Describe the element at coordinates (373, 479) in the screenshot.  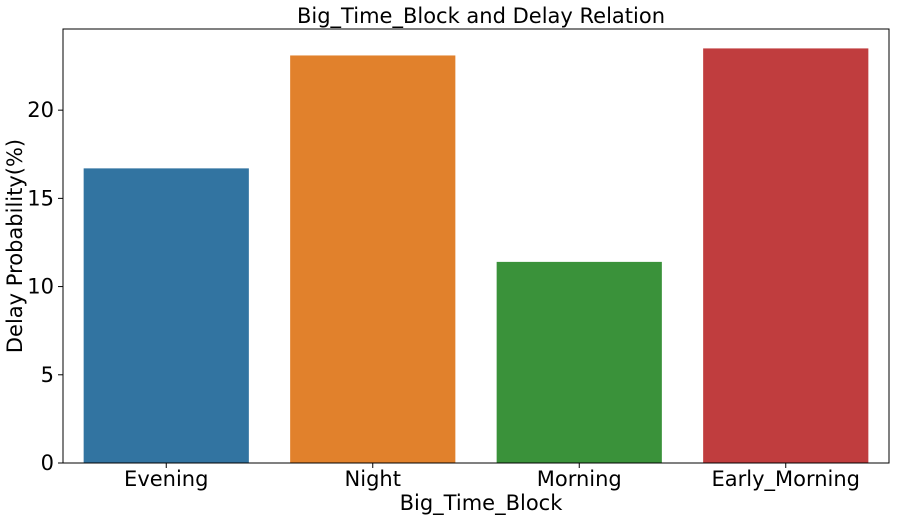
I see `x-tick-label: Night` at that location.